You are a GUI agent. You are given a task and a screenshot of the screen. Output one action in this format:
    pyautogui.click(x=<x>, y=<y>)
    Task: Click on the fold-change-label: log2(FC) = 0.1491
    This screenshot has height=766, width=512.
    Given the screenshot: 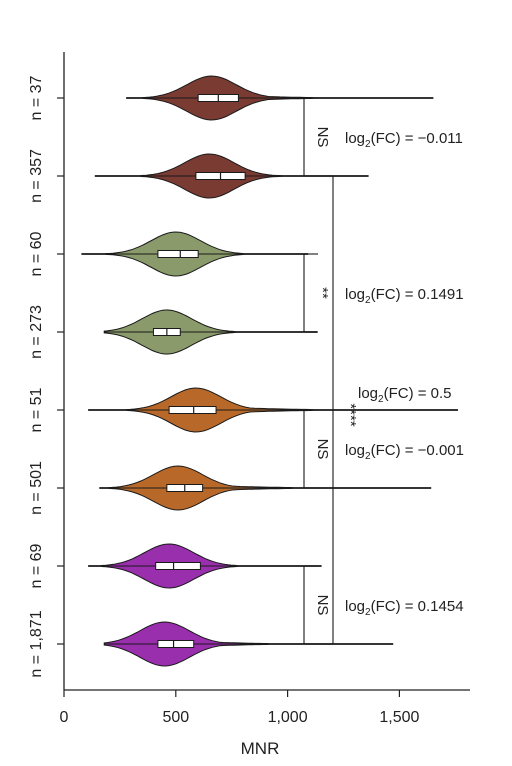 What is the action you would take?
    pyautogui.click(x=404, y=296)
    